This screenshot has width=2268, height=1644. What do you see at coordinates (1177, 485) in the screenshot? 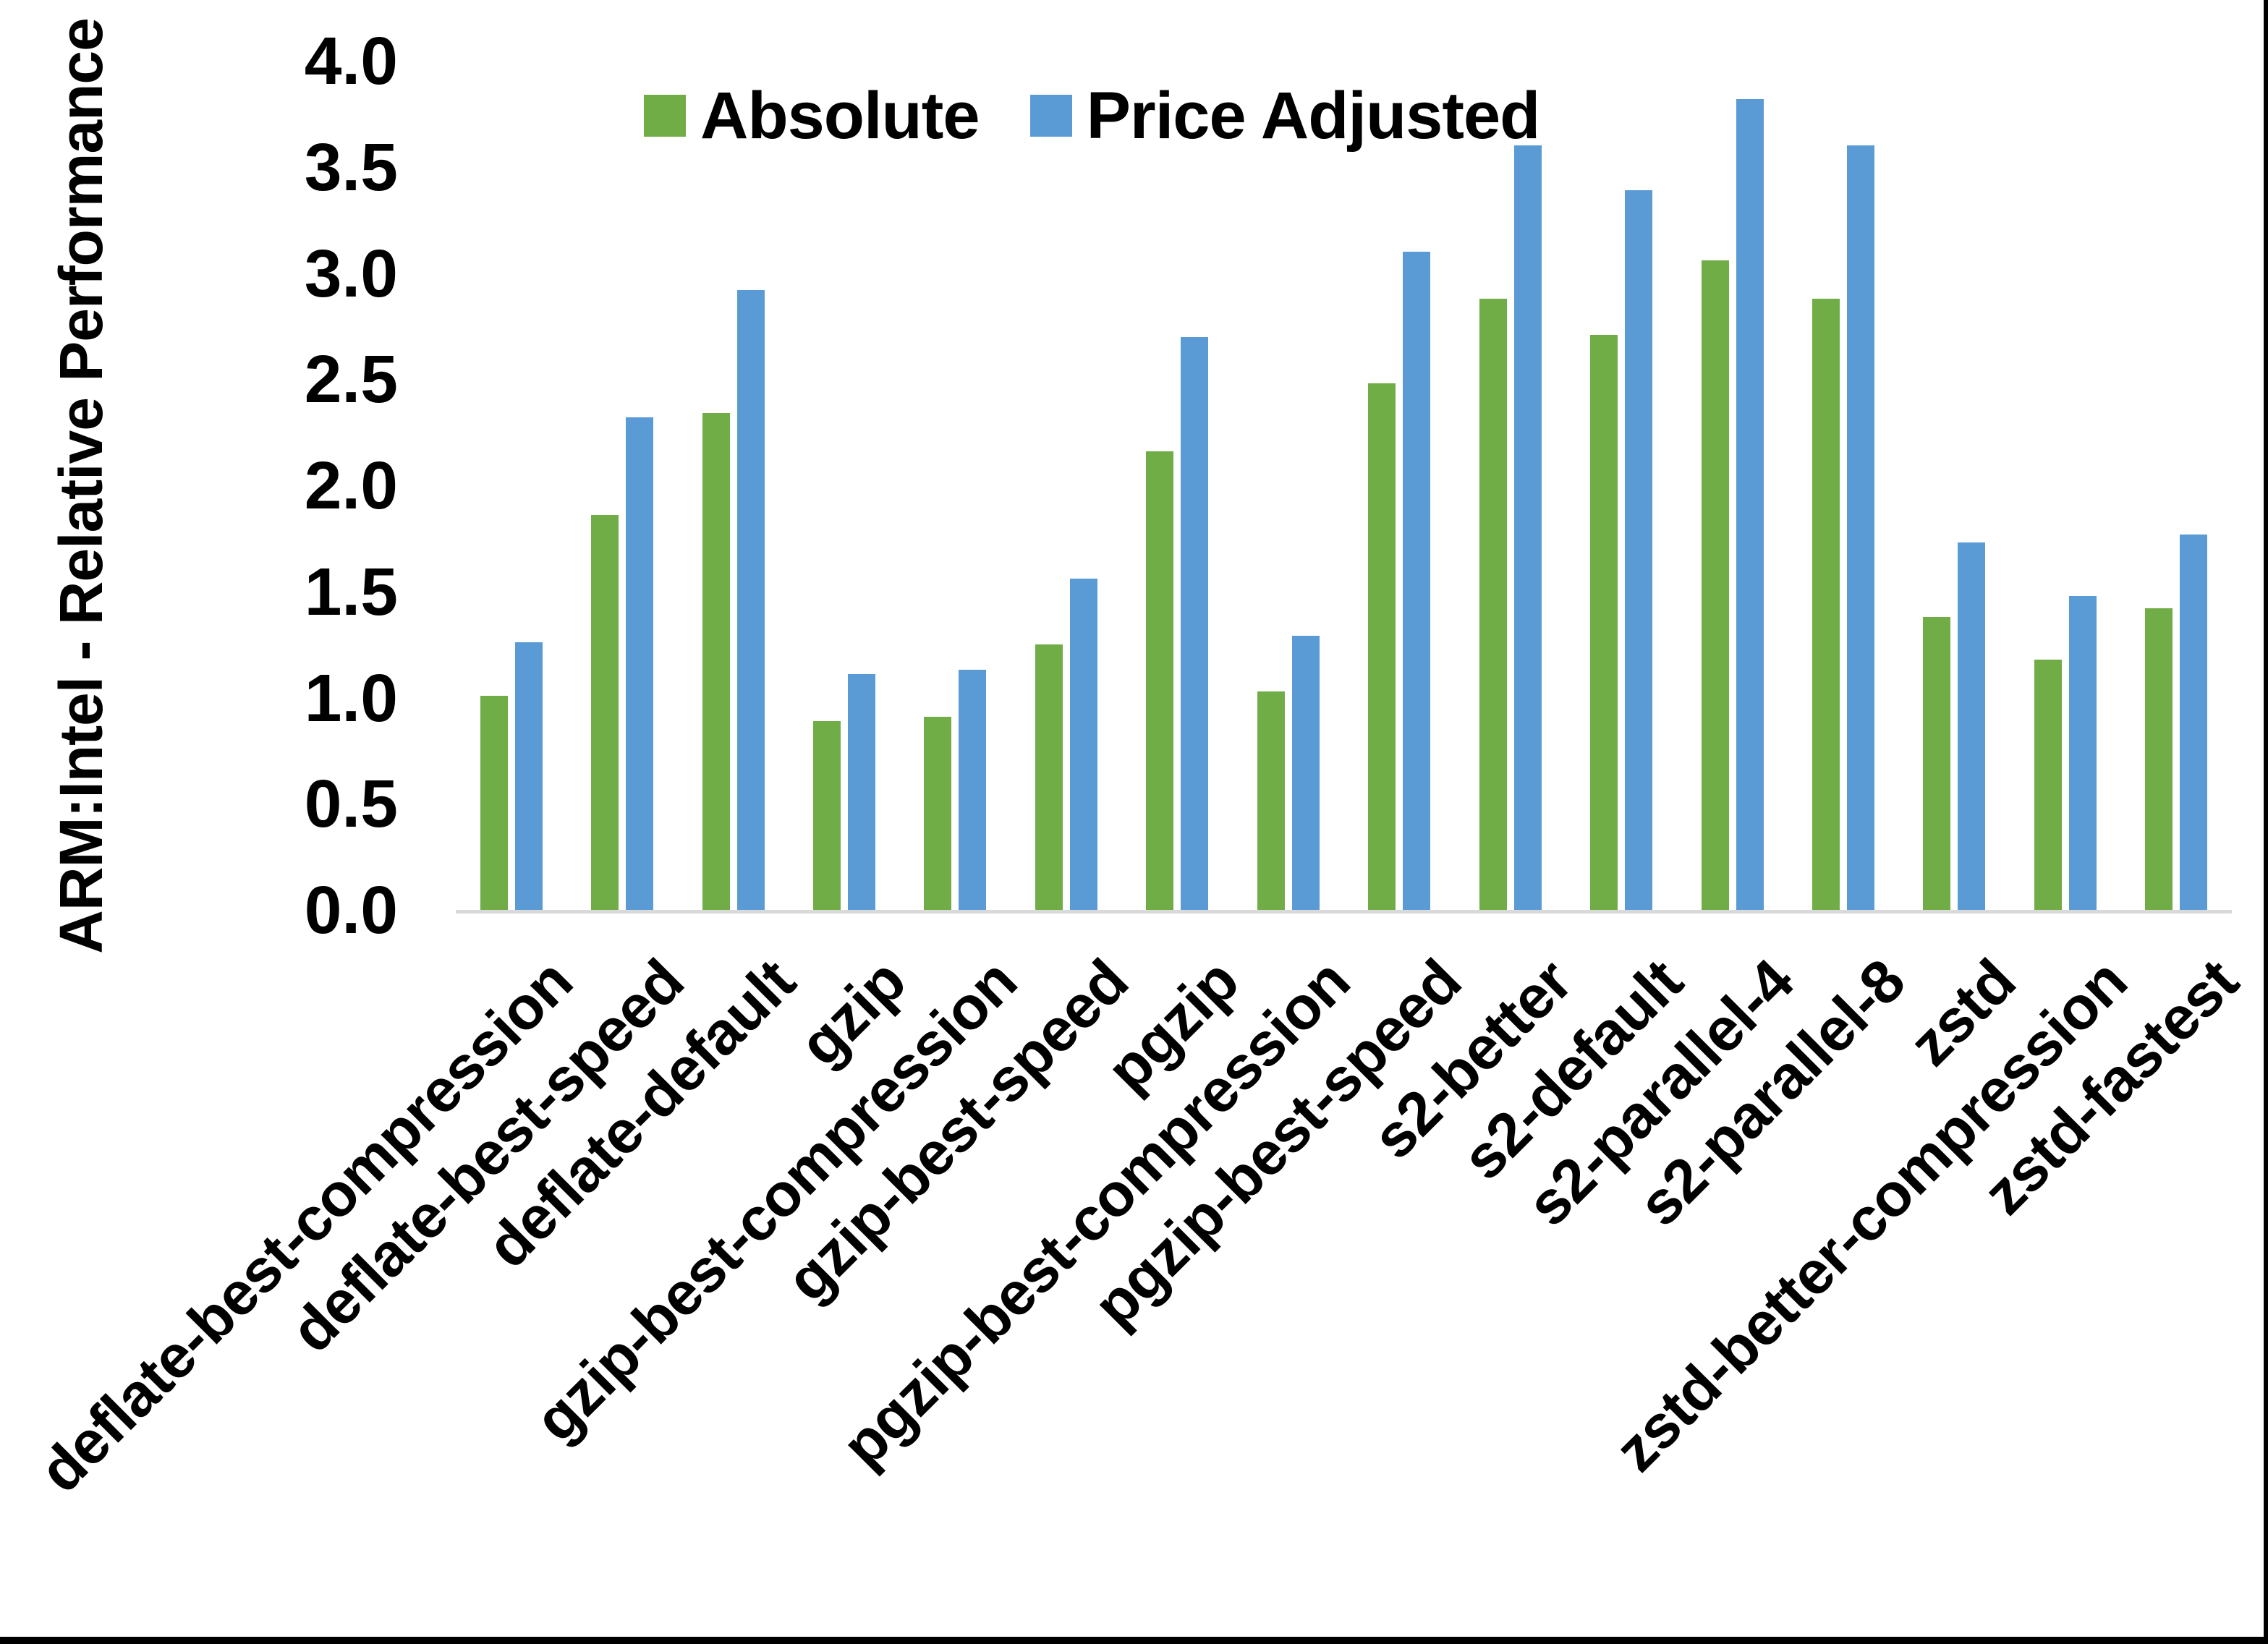
I see `bar-group-pgzip` at bounding box center [1177, 485].